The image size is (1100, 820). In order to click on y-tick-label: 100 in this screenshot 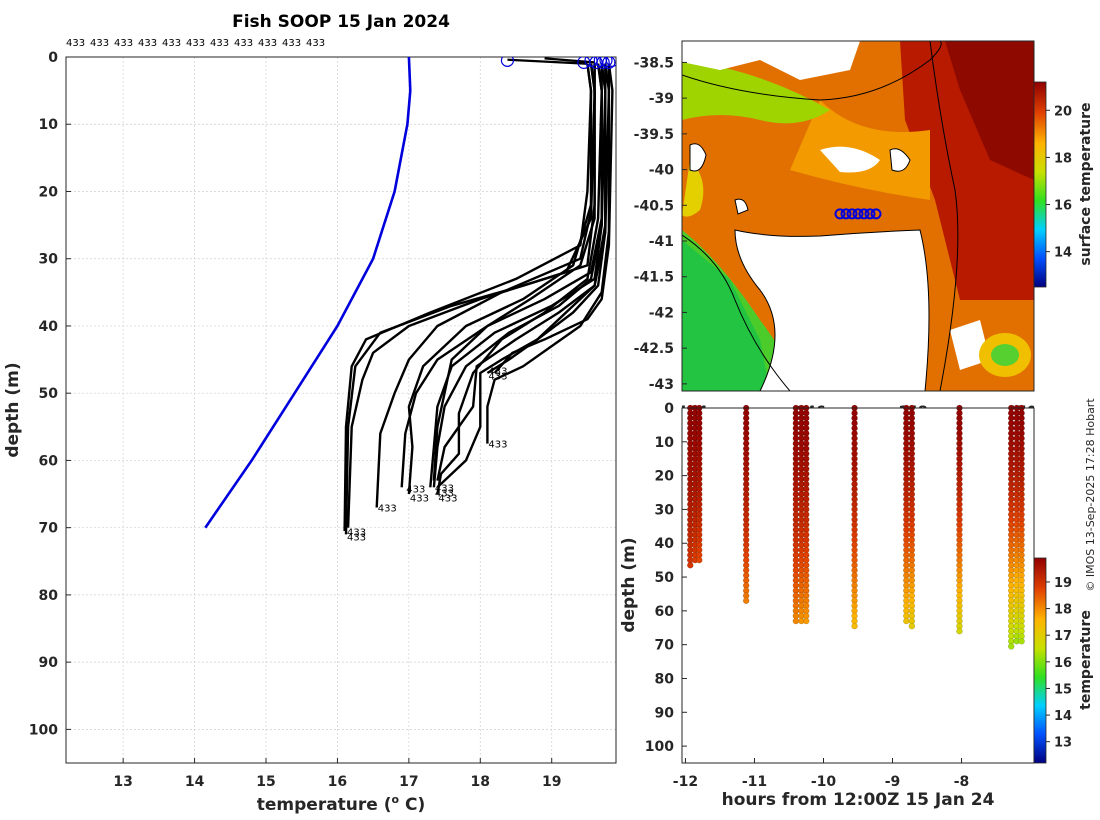, I will do `click(43, 730)`.